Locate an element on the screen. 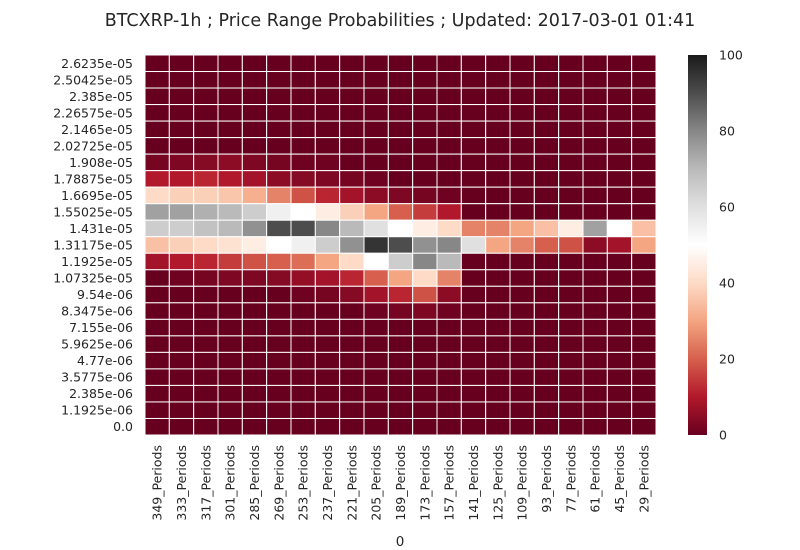 The width and height of the screenshot is (800, 550). colorbar-tick-label: 80 is located at coordinates (727, 131).